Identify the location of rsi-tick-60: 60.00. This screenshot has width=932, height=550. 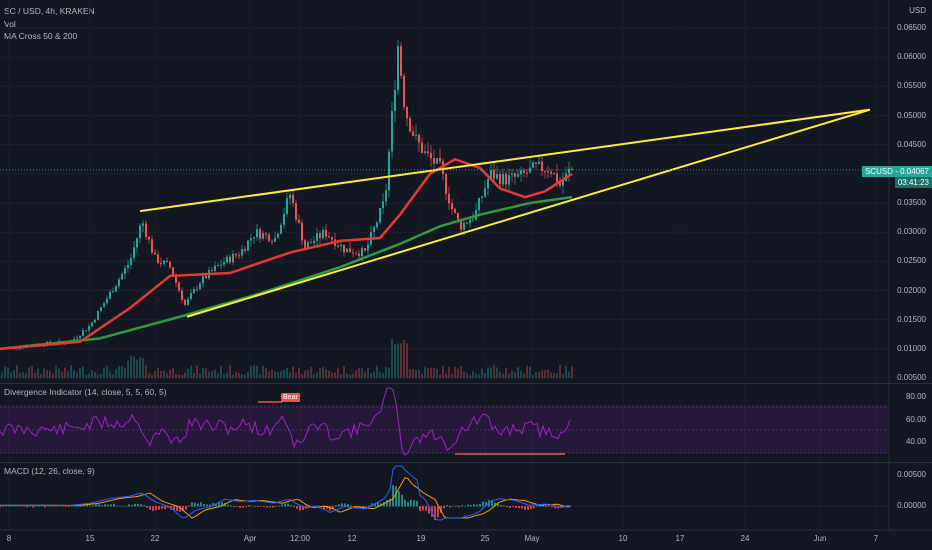
(915, 419).